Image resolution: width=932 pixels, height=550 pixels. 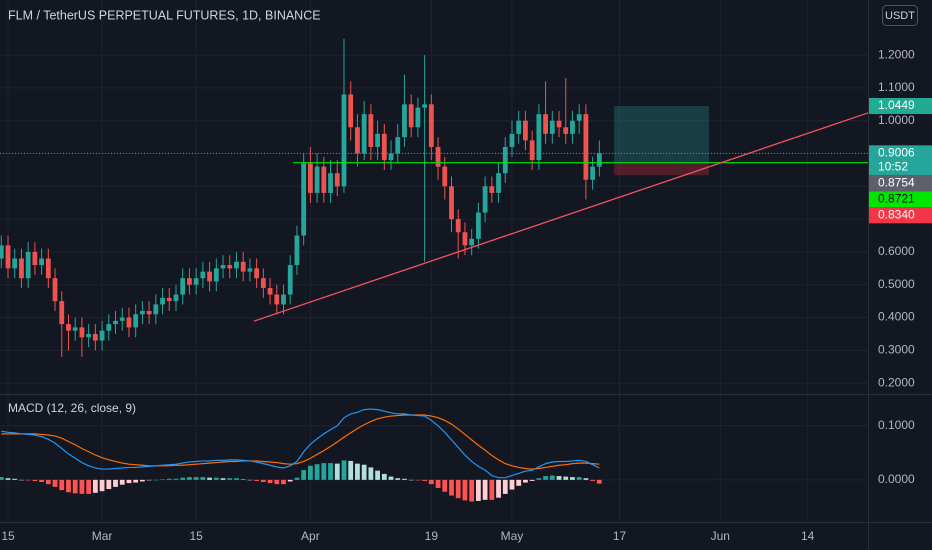 I want to click on position-target, so click(x=661, y=134).